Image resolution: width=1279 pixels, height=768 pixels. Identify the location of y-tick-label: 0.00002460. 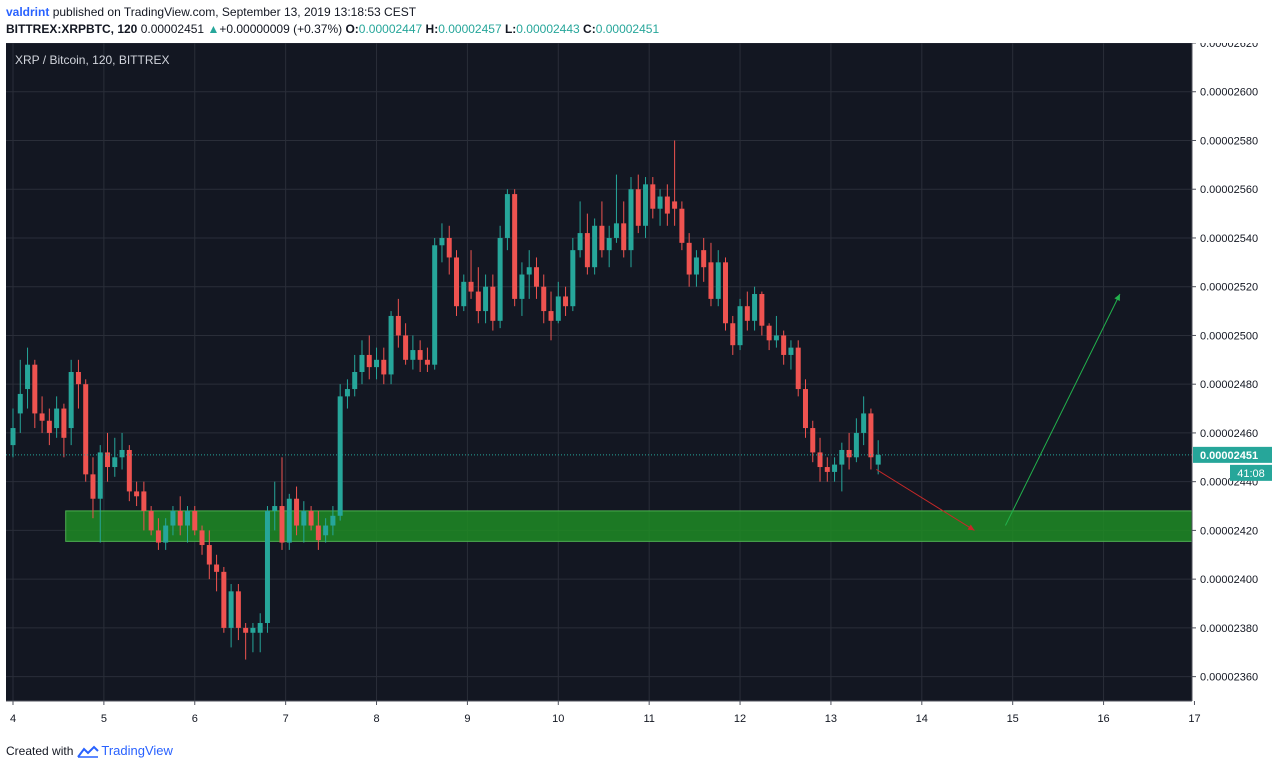
(1229, 434).